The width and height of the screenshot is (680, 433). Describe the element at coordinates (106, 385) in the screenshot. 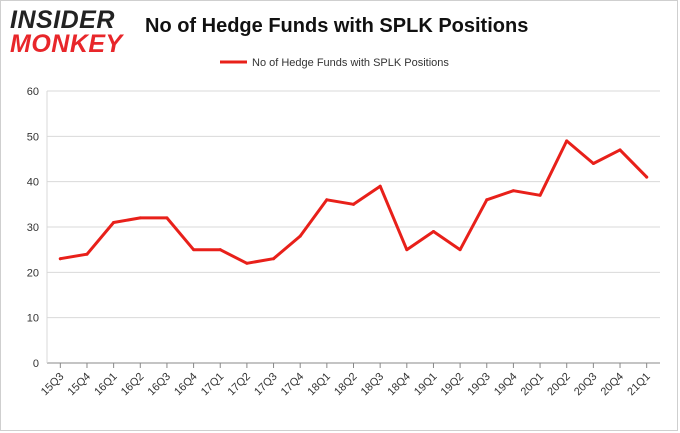

I see `x-tick-label: 16Q1` at that location.